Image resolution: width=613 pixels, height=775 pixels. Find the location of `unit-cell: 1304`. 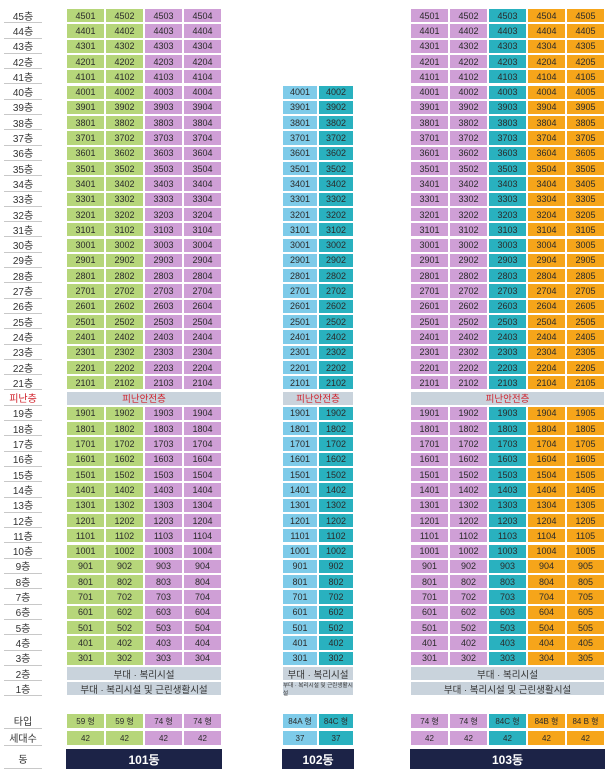

unit-cell: 1304 is located at coordinates (546, 505).